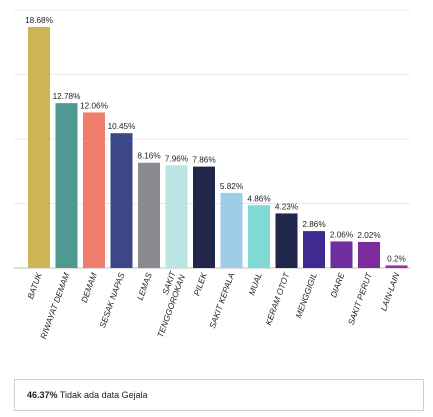 This screenshot has width=433, height=417. Describe the element at coordinates (203, 160) in the screenshot. I see `value-label: 7.86%` at that location.